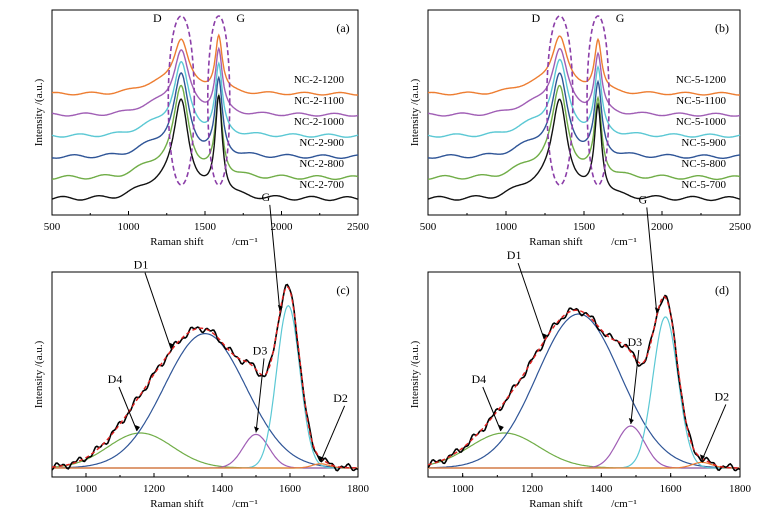 This screenshot has width=780, height=521. Describe the element at coordinates (703, 143) in the screenshot. I see `series-label: NC-5-900` at that location.